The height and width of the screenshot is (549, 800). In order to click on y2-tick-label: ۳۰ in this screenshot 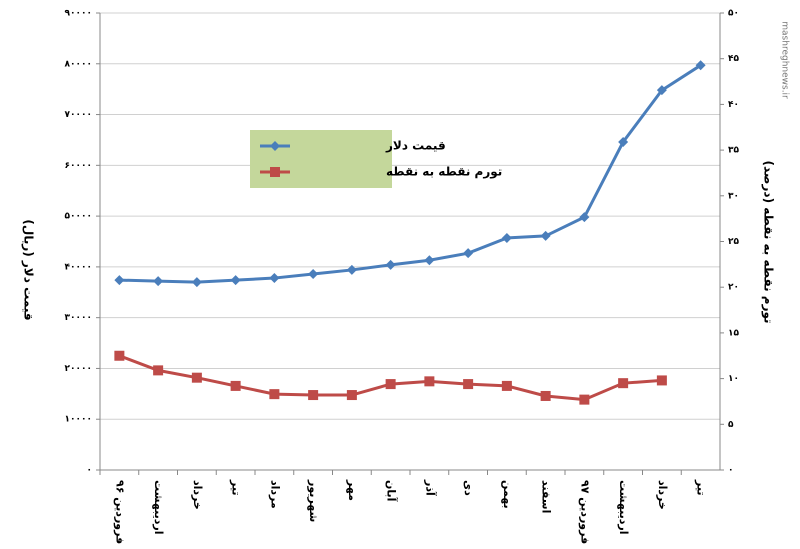, I will do `click(733, 196)`.